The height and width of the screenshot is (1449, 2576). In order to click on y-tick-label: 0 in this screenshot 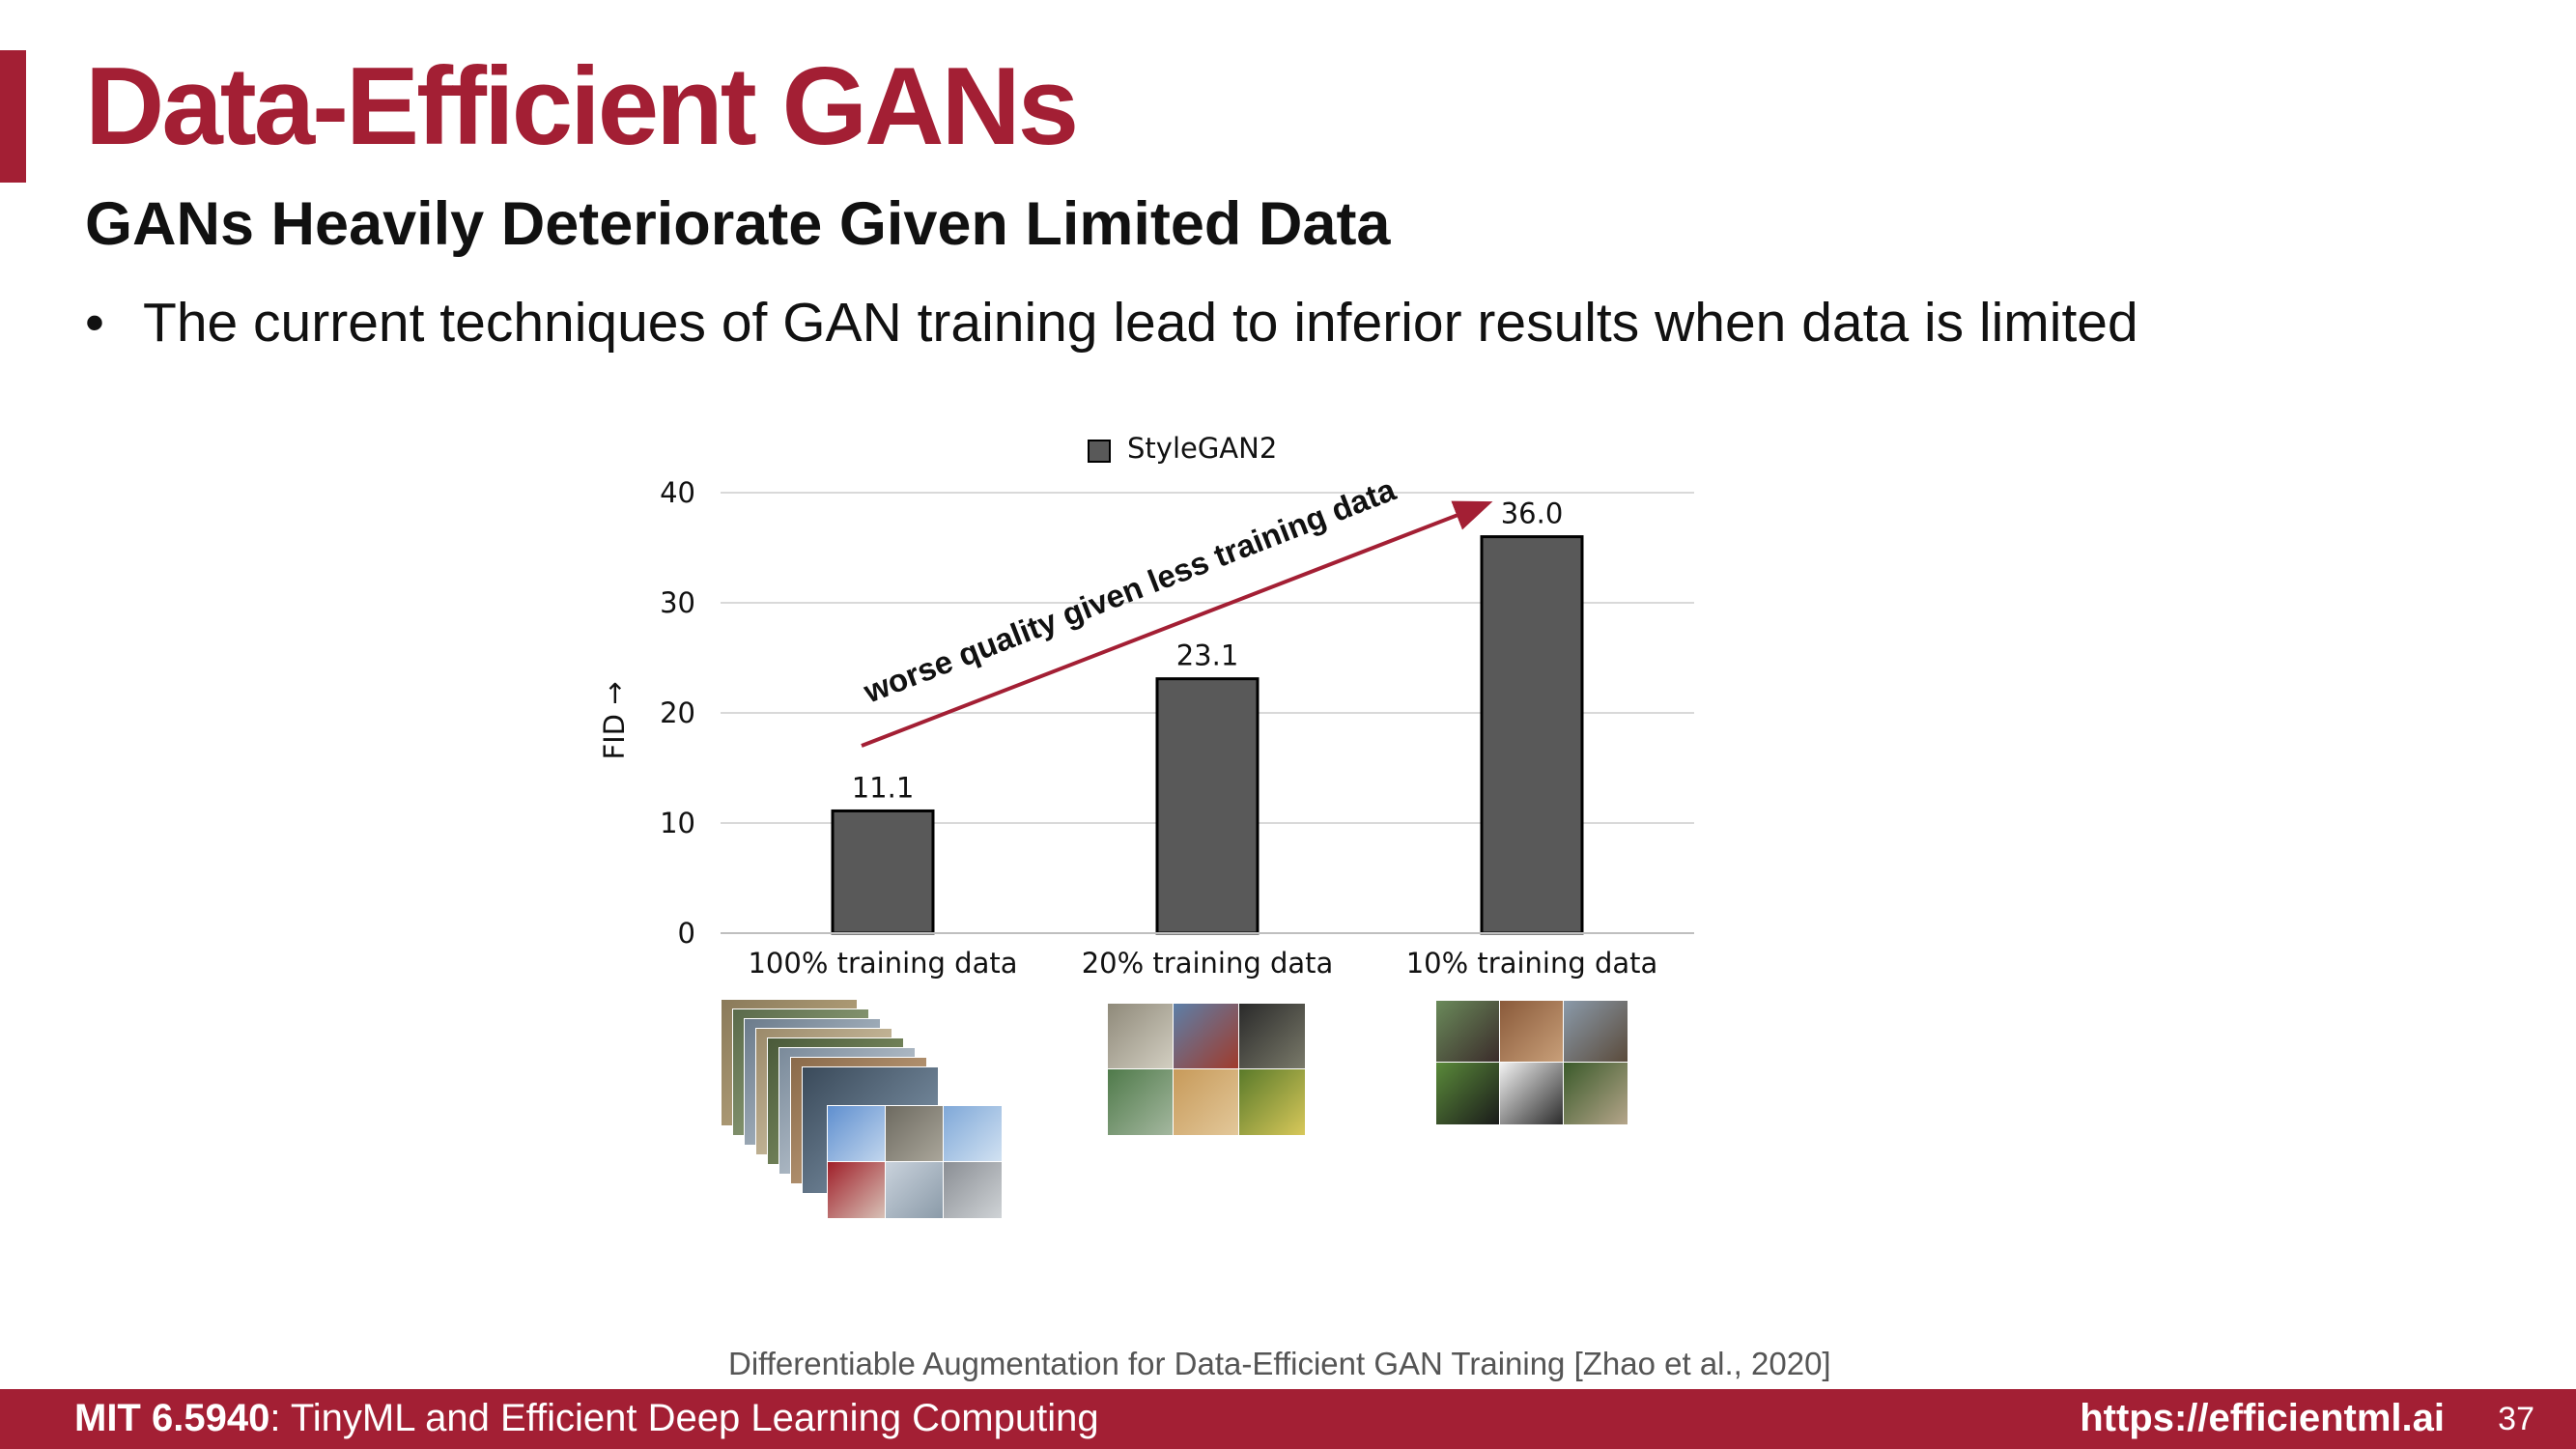, I will do `click(686, 933)`.